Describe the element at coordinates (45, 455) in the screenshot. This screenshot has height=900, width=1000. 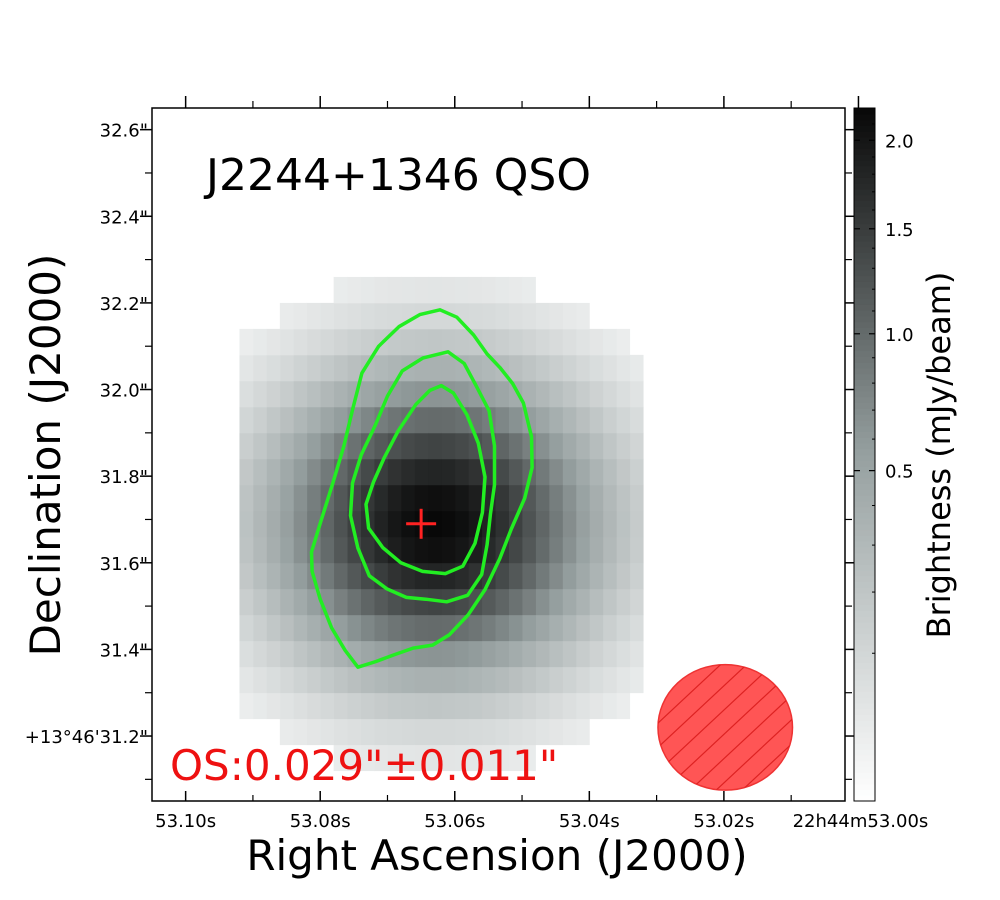
I see `y-axis-label: Declination (J2000)` at that location.